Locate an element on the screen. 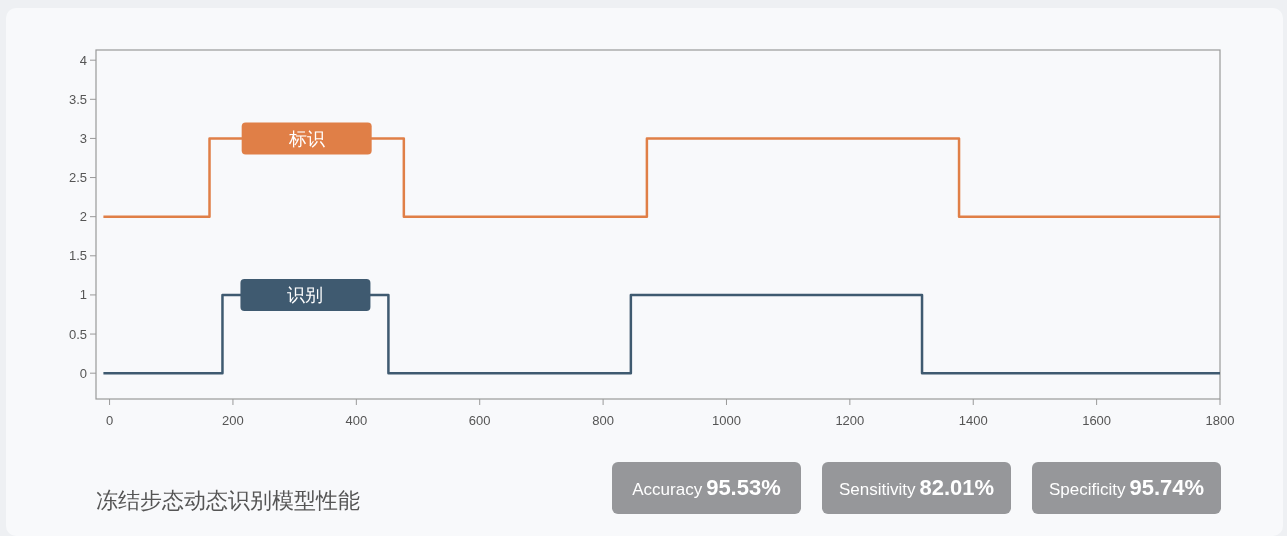 Image resolution: width=1287 pixels, height=536 pixels. x-tick-label: 400 is located at coordinates (356, 420).